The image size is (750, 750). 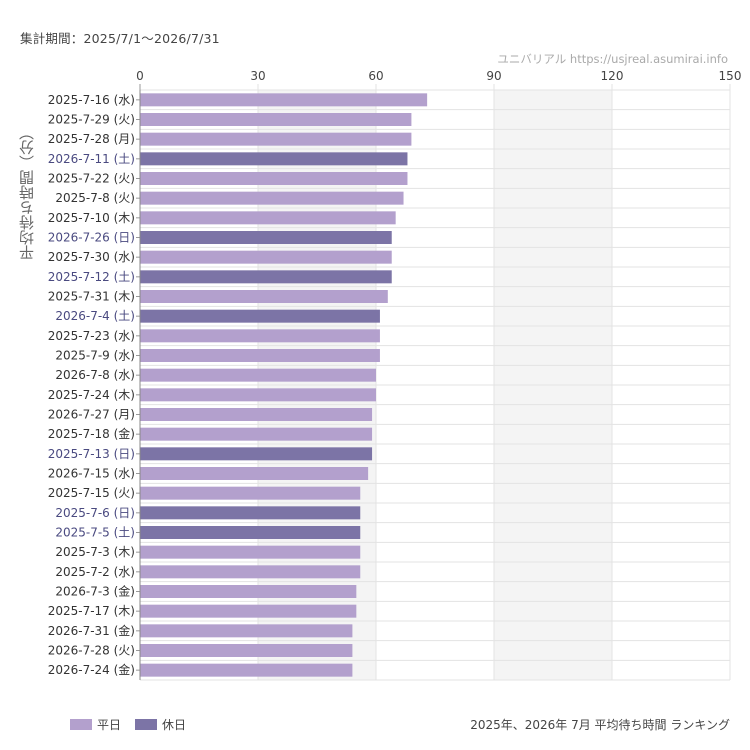 What do you see at coordinates (493, 76) in the screenshot?
I see `x-tick-label: 90` at bounding box center [493, 76].